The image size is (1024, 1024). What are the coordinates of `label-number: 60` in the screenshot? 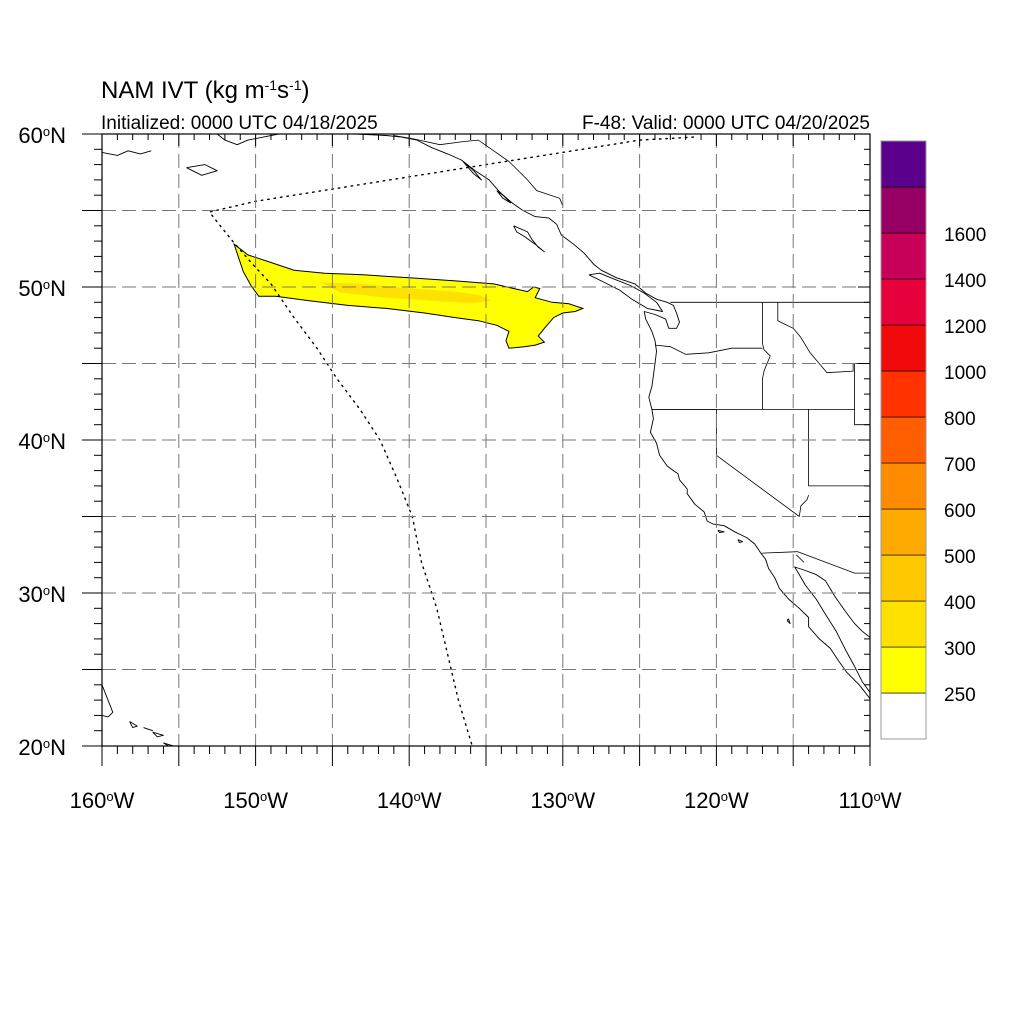 It's located at (30, 135).